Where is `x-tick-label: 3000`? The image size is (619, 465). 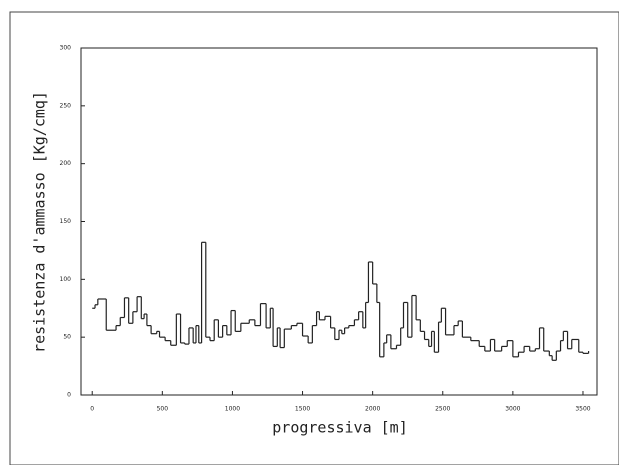 x-tick-label: 3000 is located at coordinates (512, 409).